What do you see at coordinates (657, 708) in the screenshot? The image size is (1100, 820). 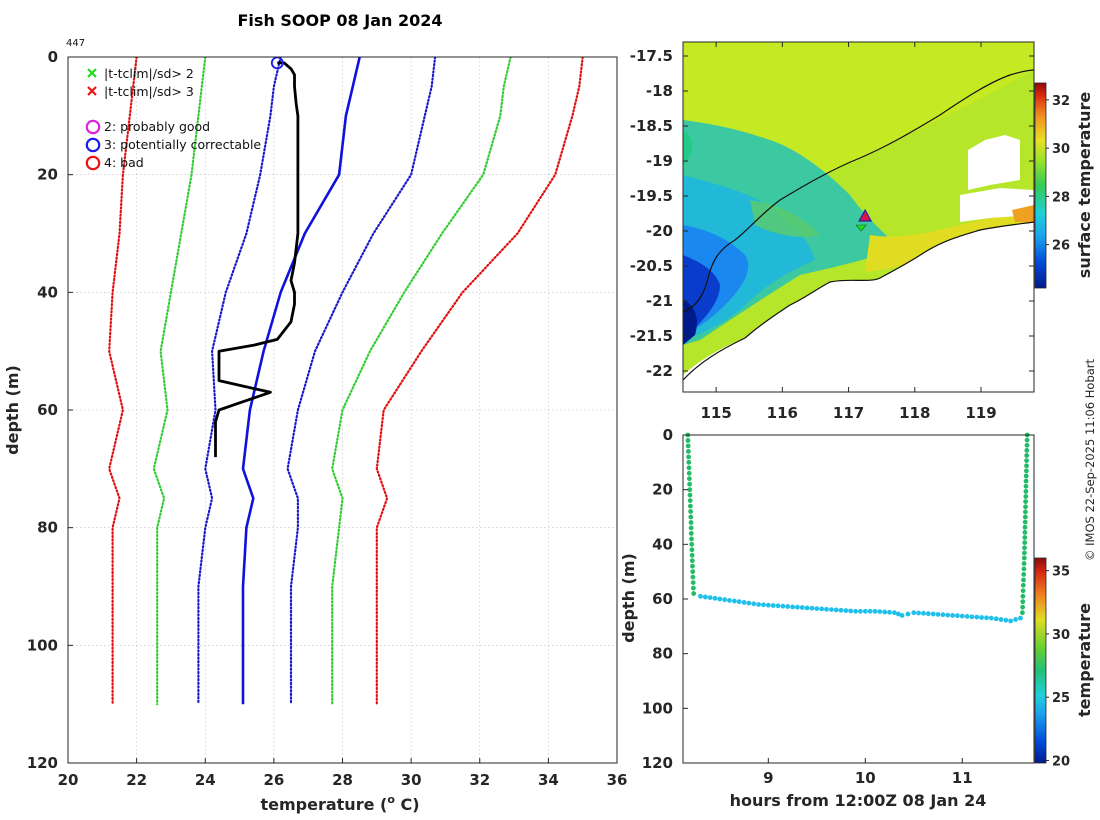 I see `ts-tick-label-y: 100` at bounding box center [657, 708].